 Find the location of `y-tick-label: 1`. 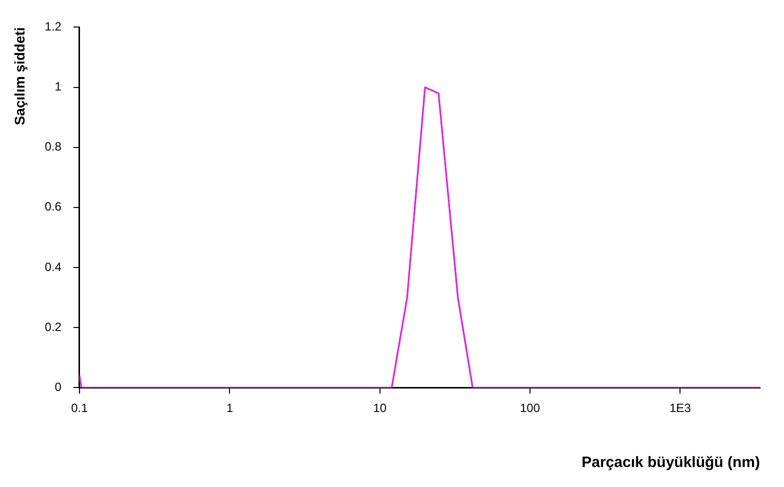

y-tick-label: 1 is located at coordinates (58, 87).